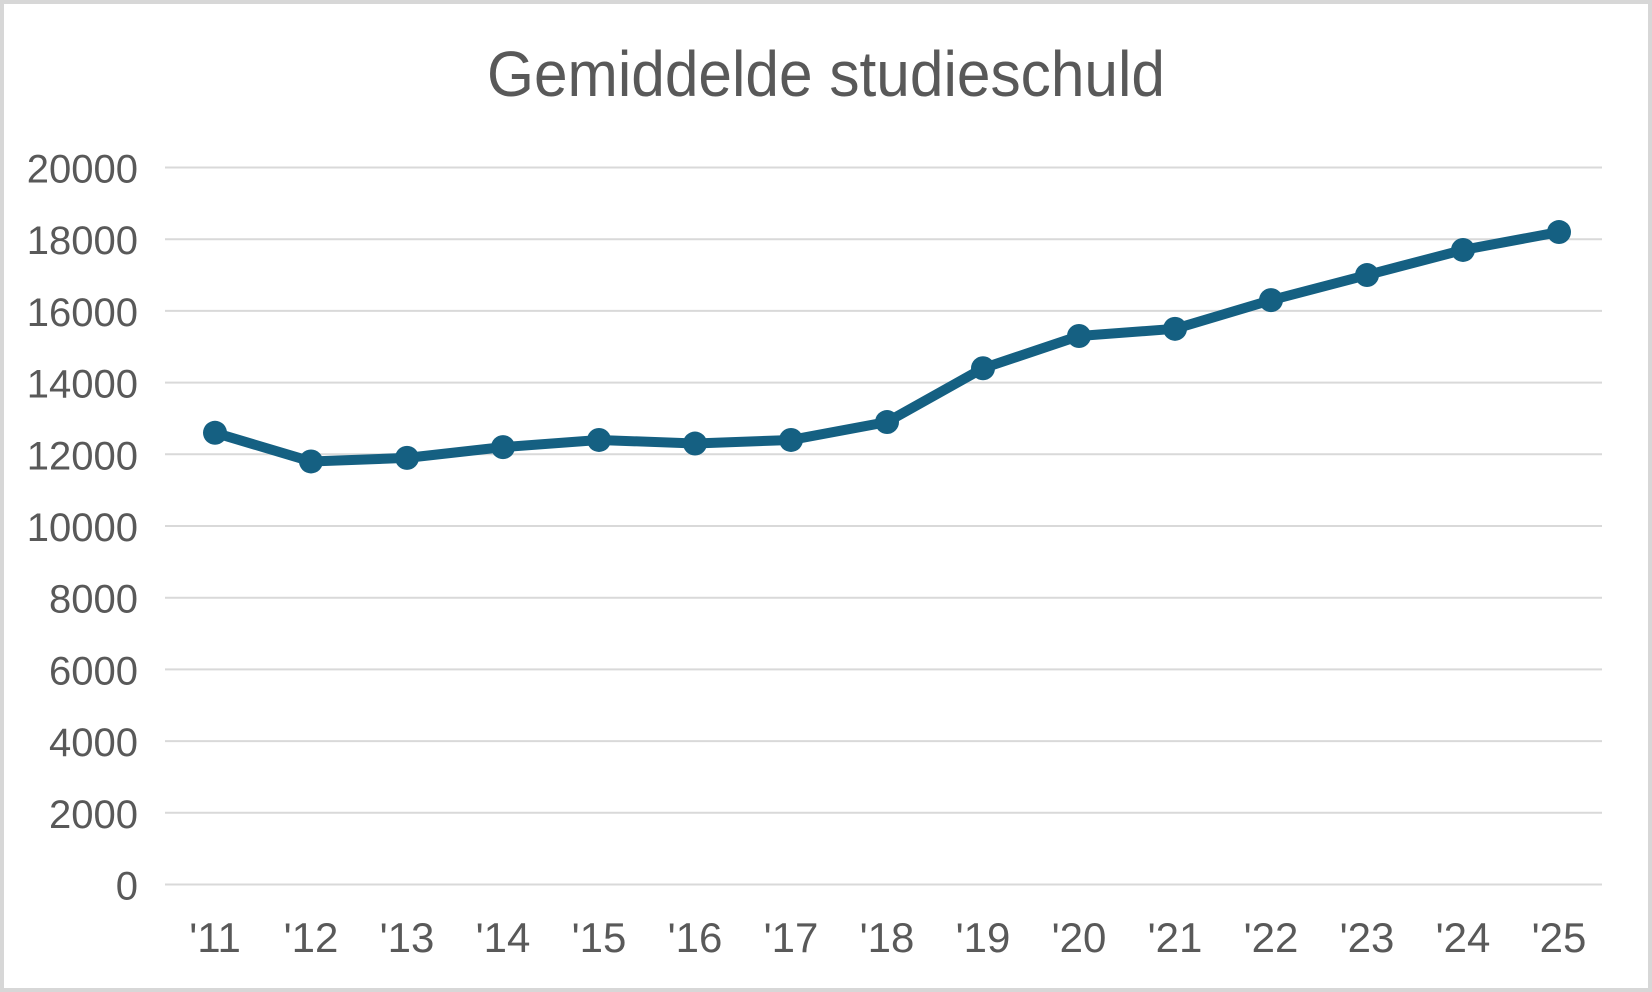 The width and height of the screenshot is (1652, 992). Describe the element at coordinates (1175, 937) in the screenshot. I see `x-axis-tick-label: '21` at that location.